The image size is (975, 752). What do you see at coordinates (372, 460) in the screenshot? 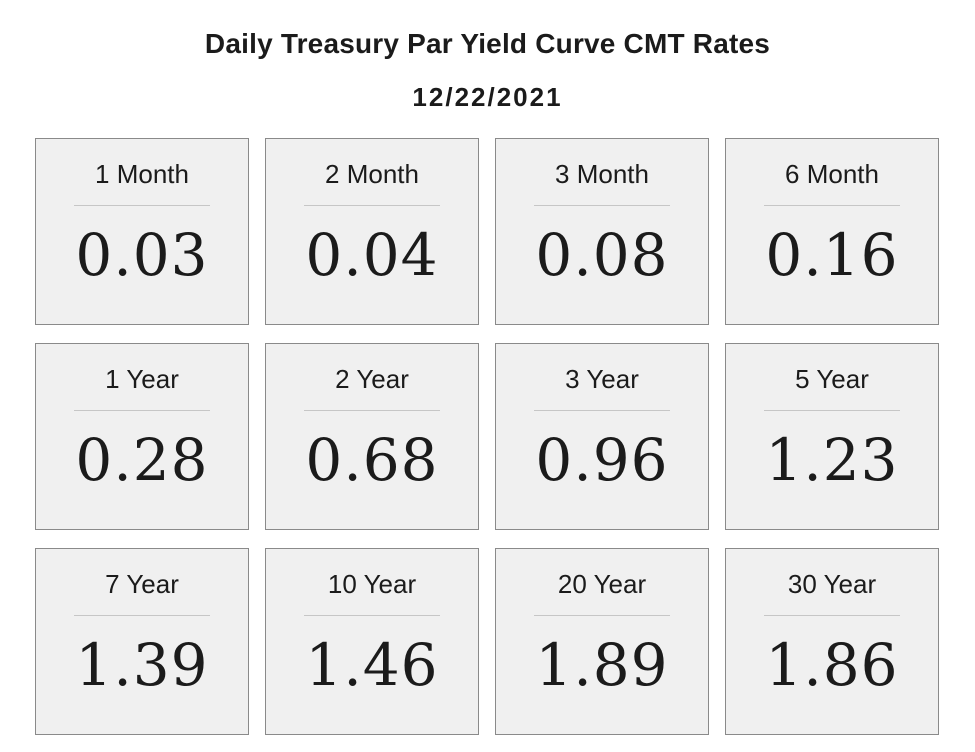
I see `rate-value: 0.68` at bounding box center [372, 460].